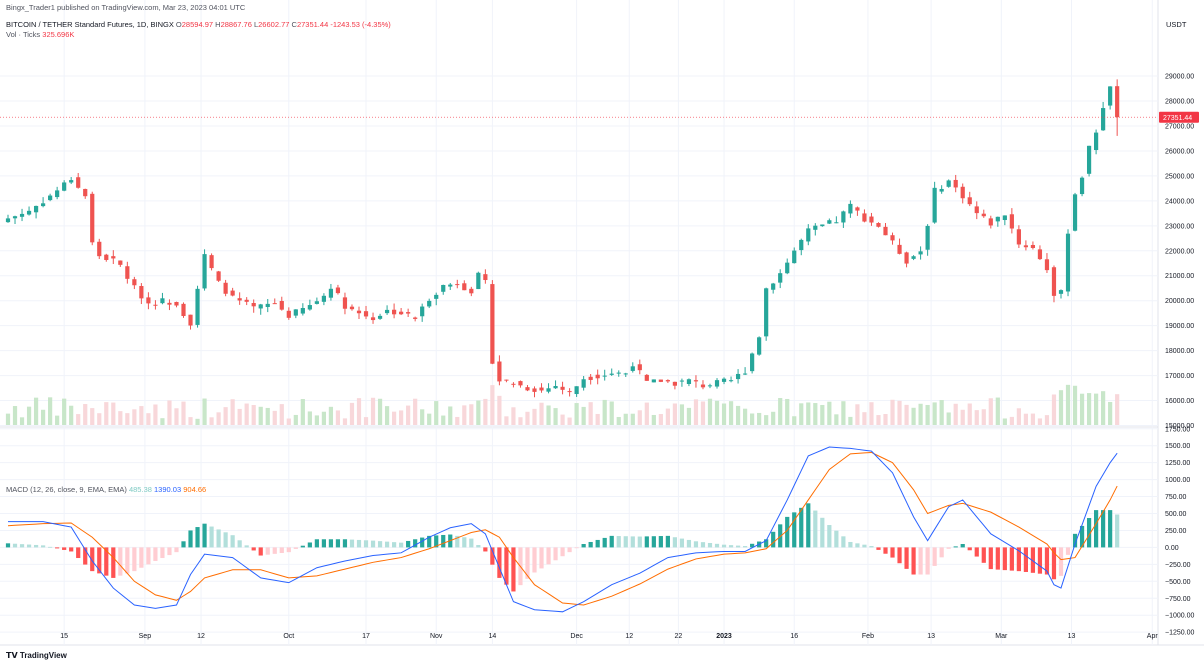  I want to click on macd-tick-label: −1000.00, so click(1179, 616).